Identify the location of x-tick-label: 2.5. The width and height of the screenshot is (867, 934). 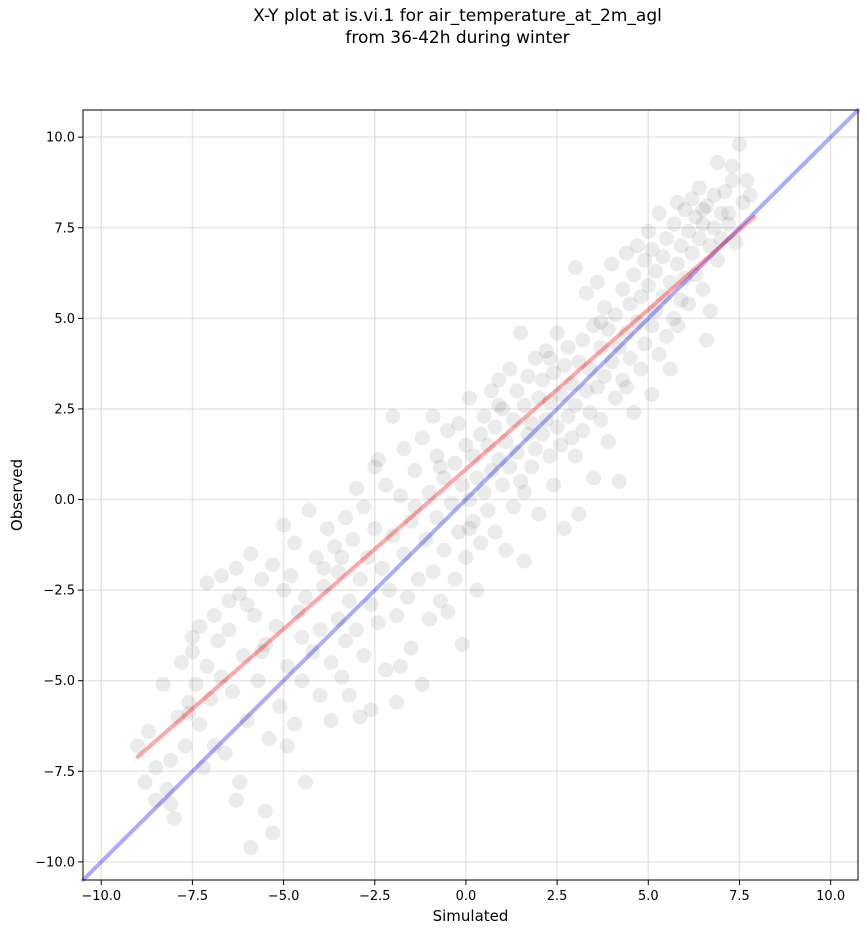
(557, 896).